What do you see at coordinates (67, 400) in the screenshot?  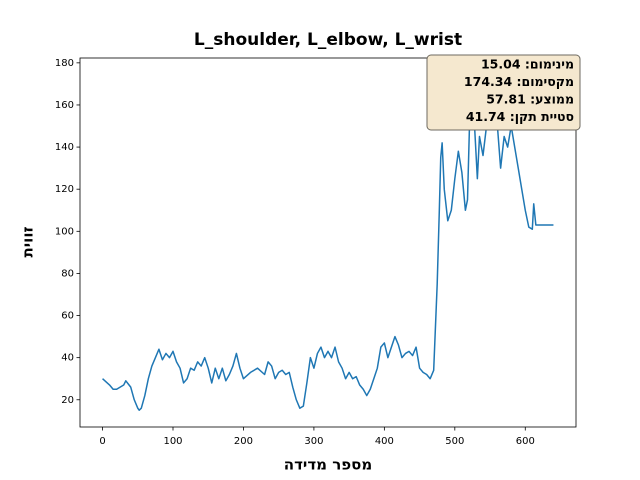 I see `y-tick-label: 20` at bounding box center [67, 400].